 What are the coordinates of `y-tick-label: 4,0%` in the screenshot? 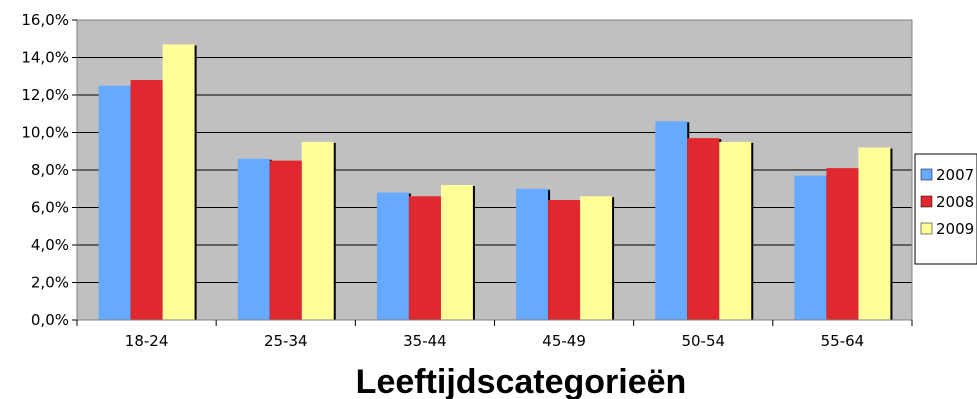 It's located at (50, 245).